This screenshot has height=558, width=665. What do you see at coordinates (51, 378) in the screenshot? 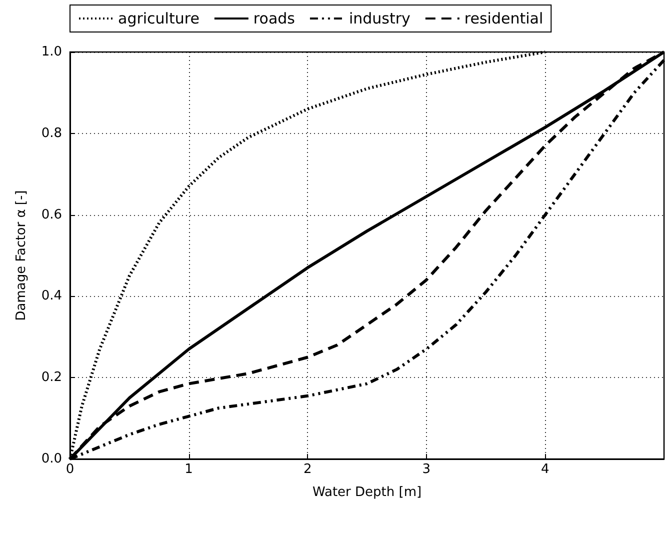
I see `y-tick-label: 0.2` at bounding box center [51, 378].